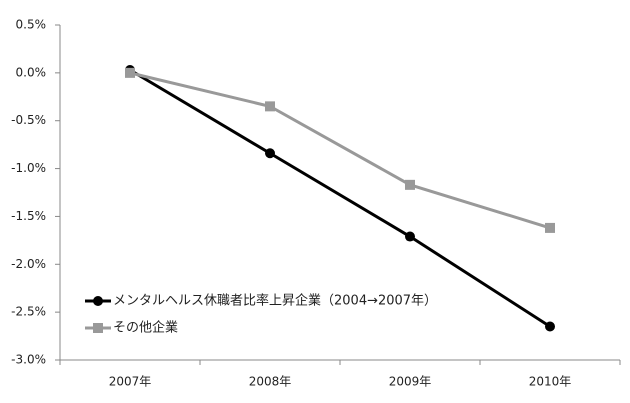 This screenshot has height=403, width=630. What do you see at coordinates (275, 301) in the screenshot?
I see `legend-label: メンタルヘルス休職者比率上昇企業（2004→2007年）` at bounding box center [275, 301].